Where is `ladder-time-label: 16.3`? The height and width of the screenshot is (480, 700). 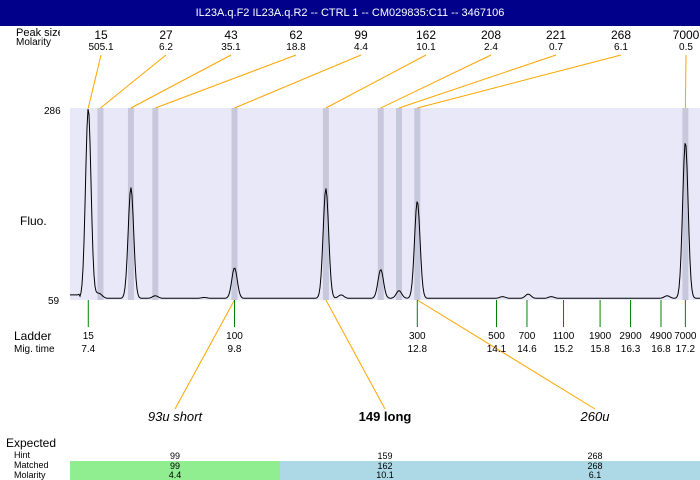
ladder-time-label: 16.3 is located at coordinates (631, 349).